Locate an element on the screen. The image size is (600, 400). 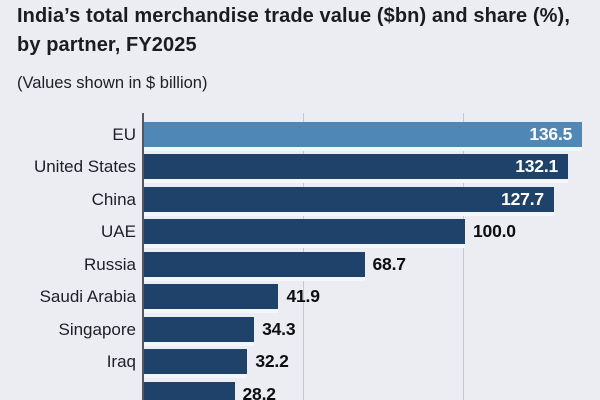
category-label: United States is located at coordinates (84, 166).